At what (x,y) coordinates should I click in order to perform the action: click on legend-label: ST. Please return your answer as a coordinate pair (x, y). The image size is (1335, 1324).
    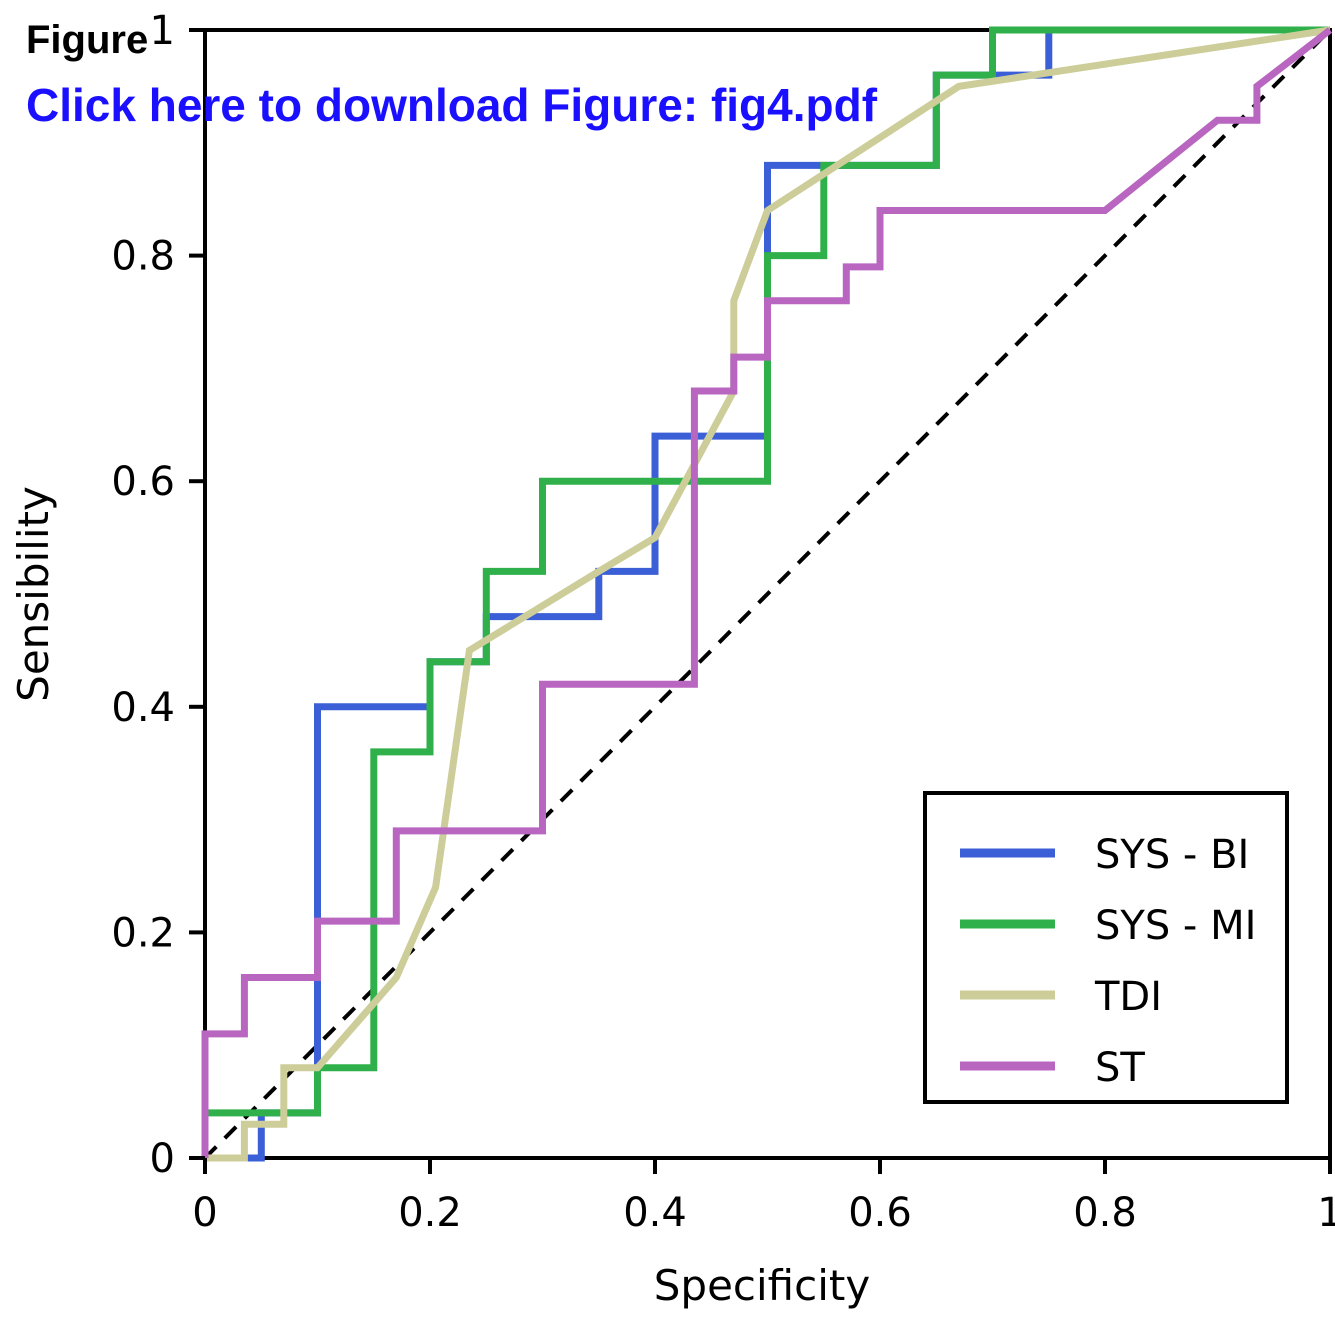
    Looking at the image, I should click on (1120, 1068).